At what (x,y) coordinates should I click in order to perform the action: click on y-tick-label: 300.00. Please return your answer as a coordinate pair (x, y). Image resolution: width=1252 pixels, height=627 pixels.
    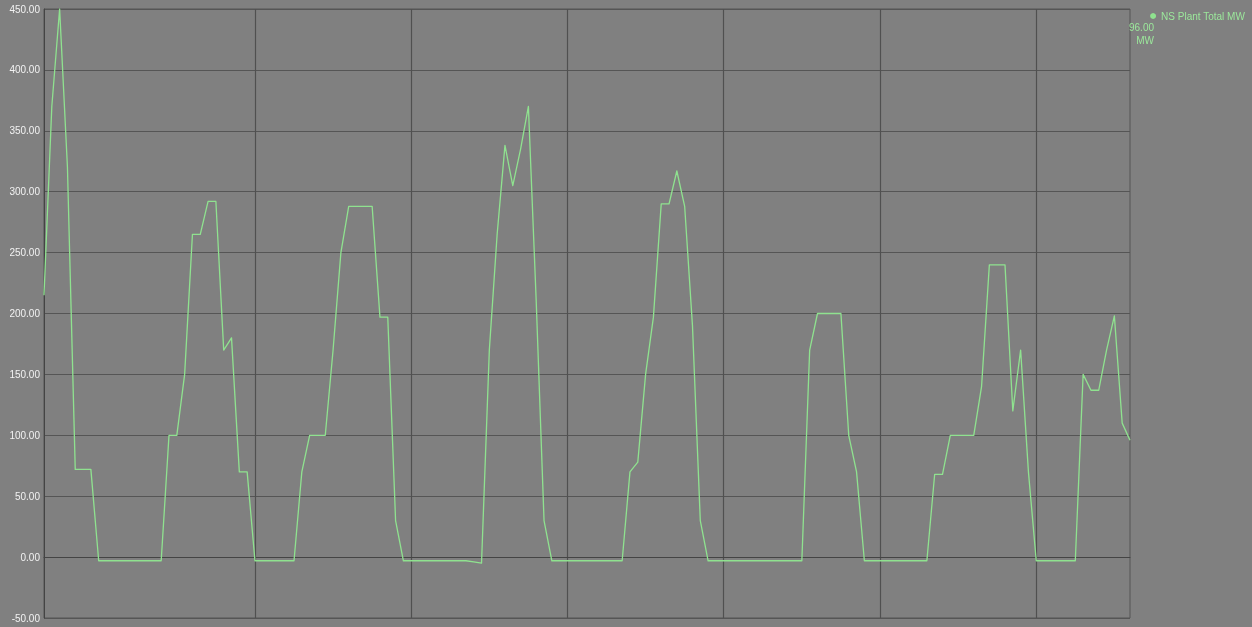
    Looking at the image, I should click on (25, 192).